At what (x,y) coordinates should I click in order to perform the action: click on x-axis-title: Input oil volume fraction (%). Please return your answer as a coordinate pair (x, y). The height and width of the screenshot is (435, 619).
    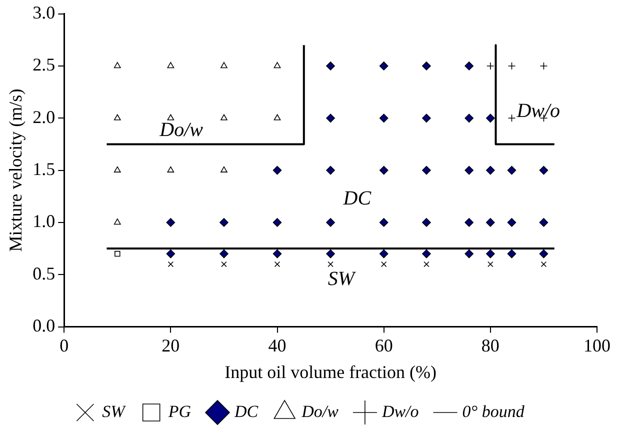
    Looking at the image, I should click on (330, 372).